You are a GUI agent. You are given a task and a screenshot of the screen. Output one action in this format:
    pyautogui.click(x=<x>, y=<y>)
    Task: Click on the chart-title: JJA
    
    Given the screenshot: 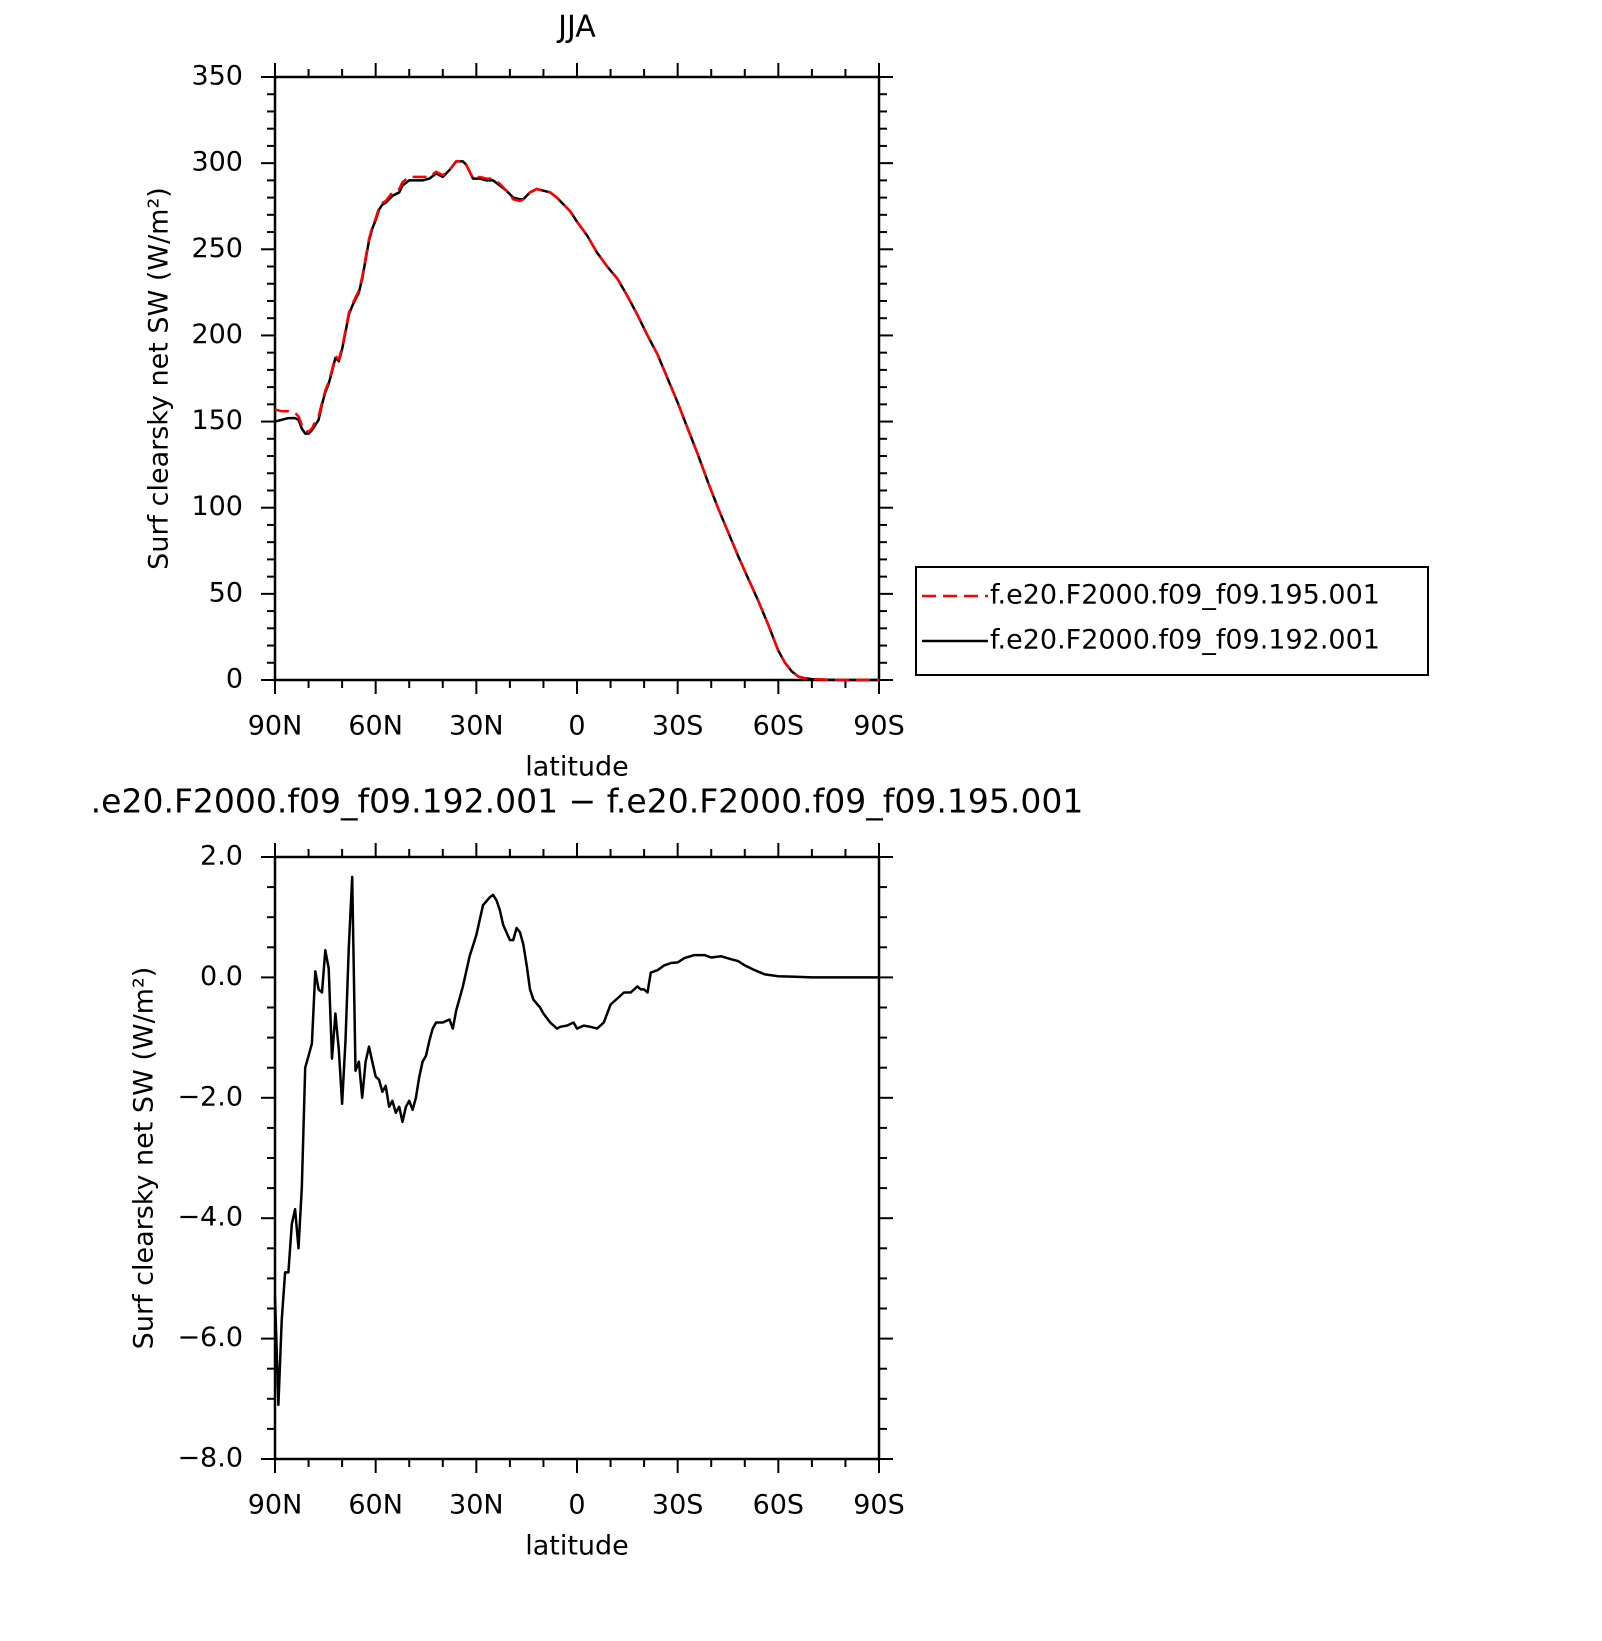 What is the action you would take?
    pyautogui.click(x=576, y=27)
    